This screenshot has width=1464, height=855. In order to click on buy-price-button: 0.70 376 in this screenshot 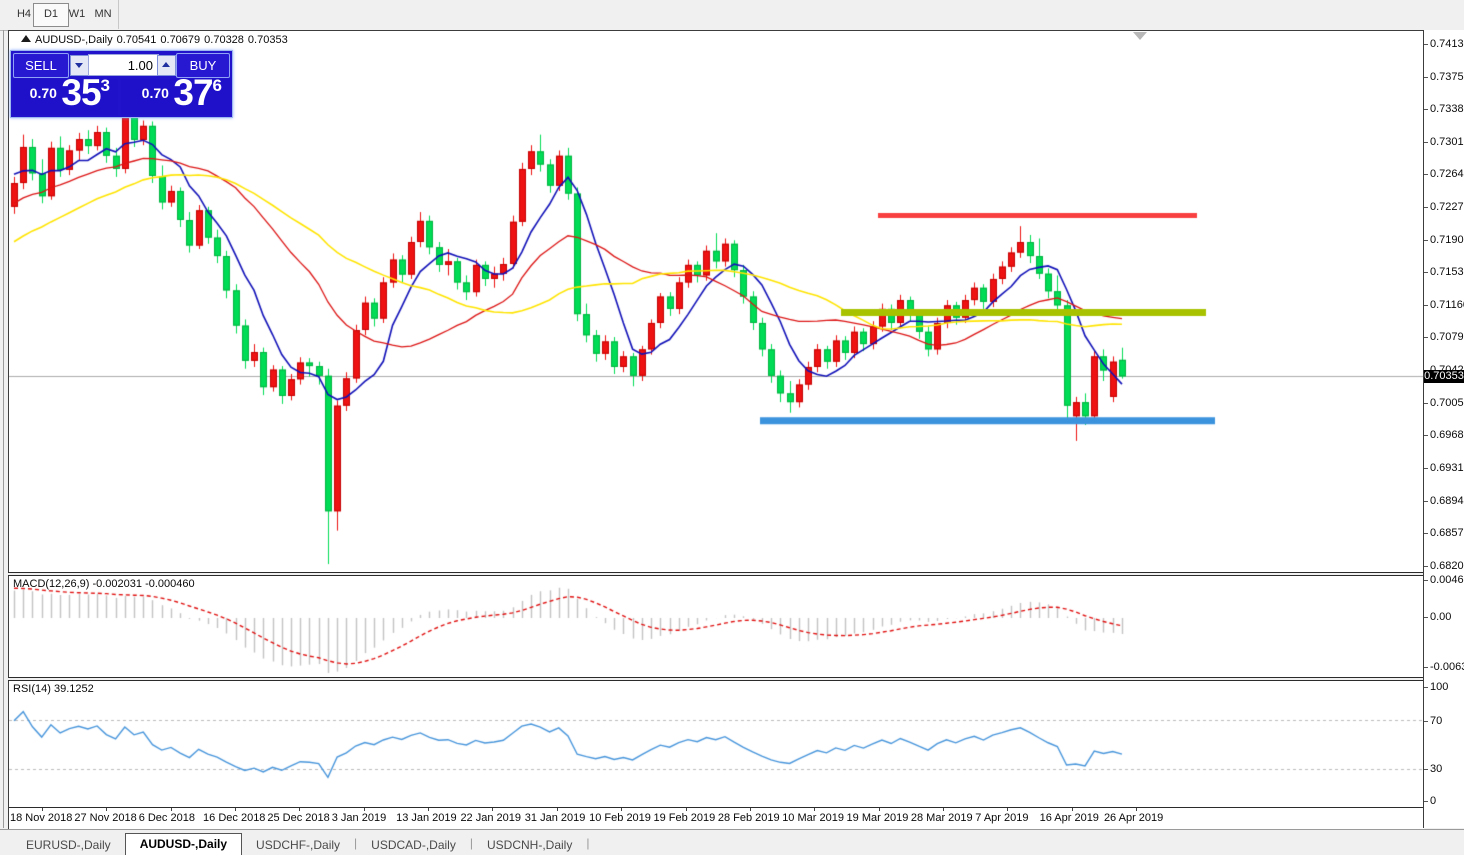, I will do `click(175, 93)`.